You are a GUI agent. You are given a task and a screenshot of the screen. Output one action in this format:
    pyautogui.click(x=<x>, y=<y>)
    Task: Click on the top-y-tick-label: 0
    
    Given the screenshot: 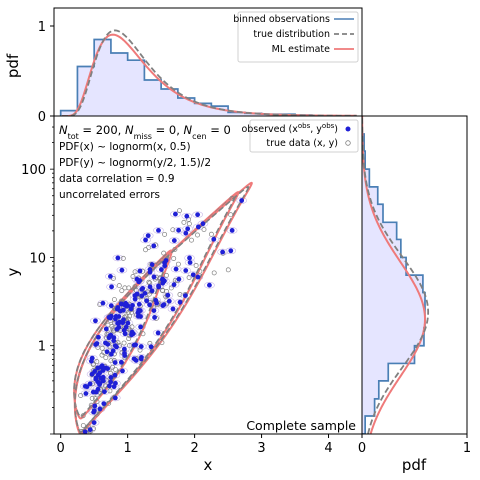 What is the action you would take?
    pyautogui.click(x=42, y=117)
    